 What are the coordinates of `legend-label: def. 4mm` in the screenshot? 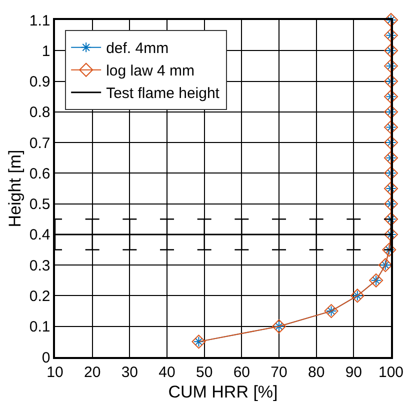 It's located at (137, 49).